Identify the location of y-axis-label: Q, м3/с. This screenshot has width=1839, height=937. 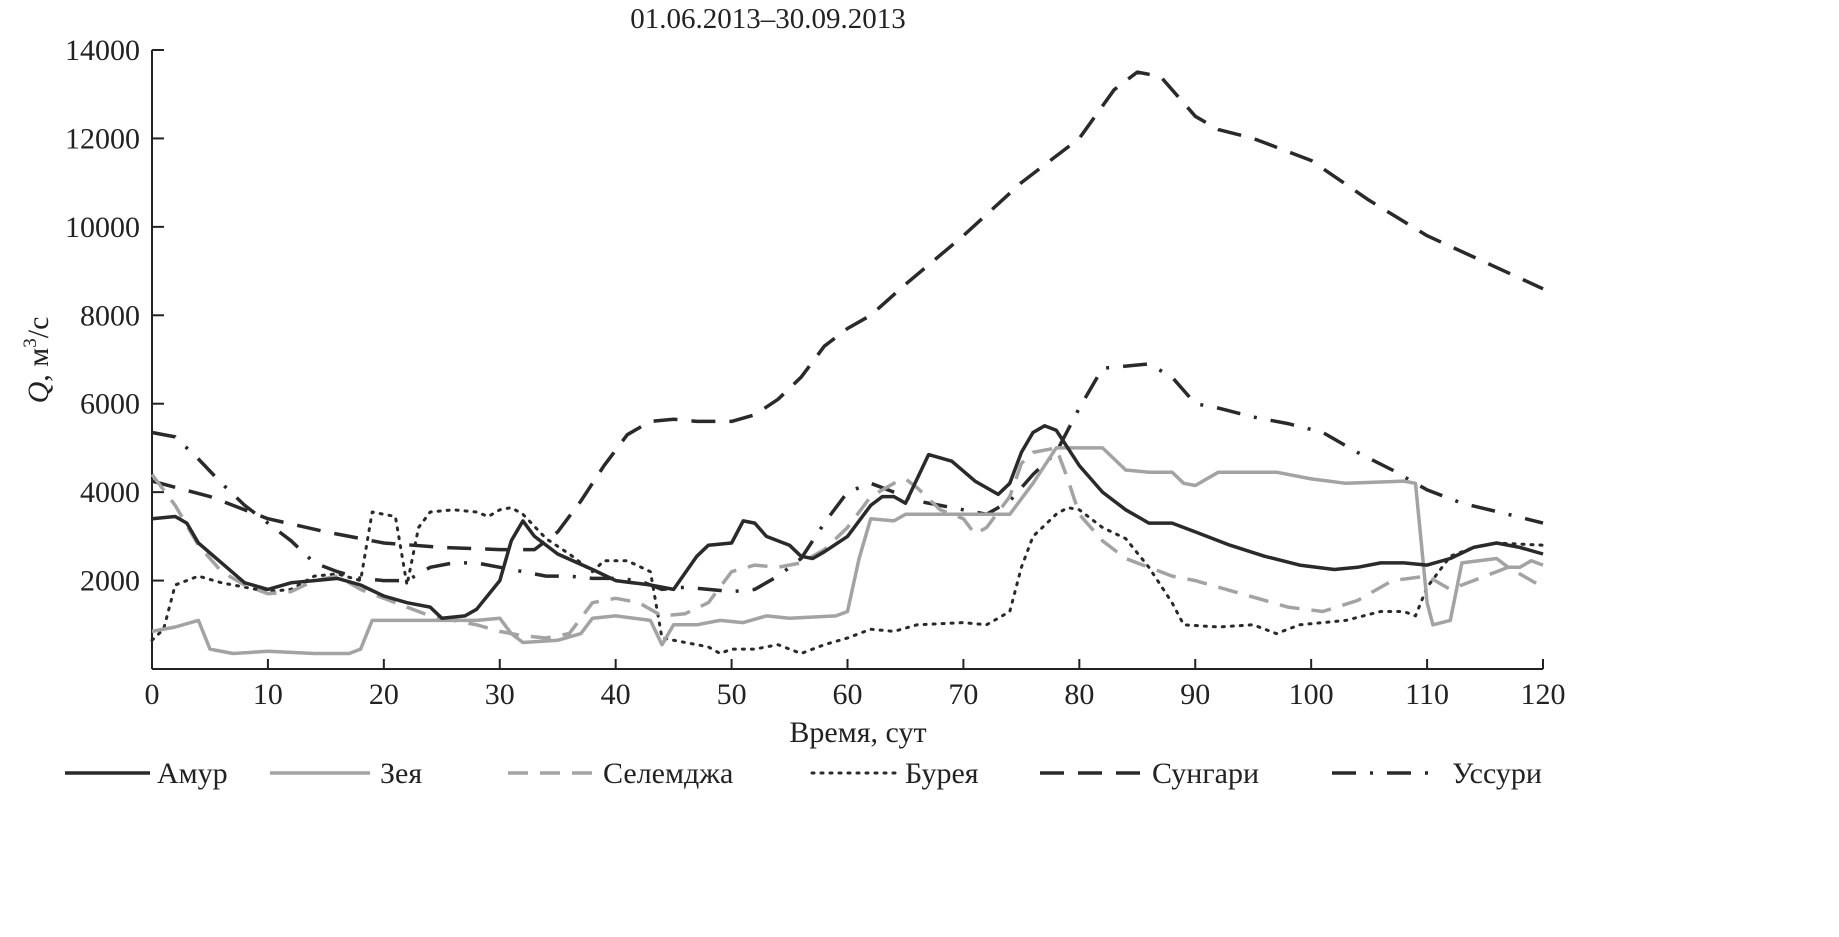
(37, 360).